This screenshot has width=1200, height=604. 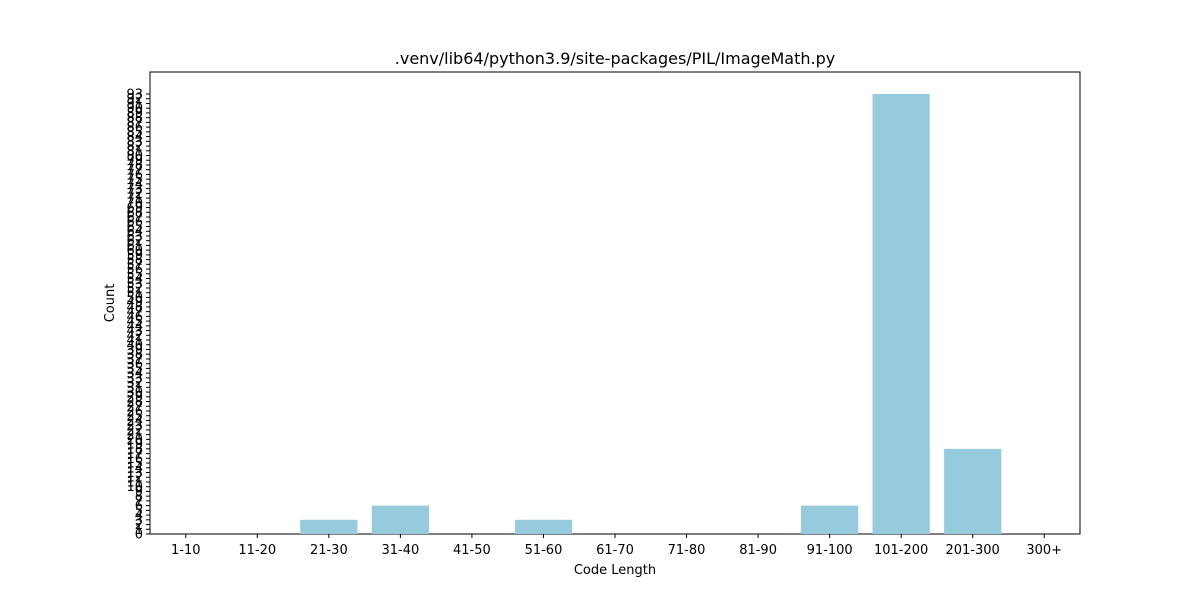 What do you see at coordinates (134, 232) in the screenshot?
I see `y-tick-label: 64` at bounding box center [134, 232].